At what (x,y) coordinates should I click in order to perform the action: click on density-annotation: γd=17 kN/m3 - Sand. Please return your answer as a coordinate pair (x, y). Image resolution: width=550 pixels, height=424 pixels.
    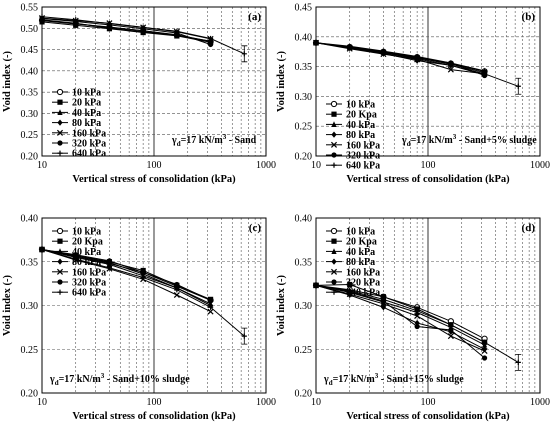
    Looking at the image, I should click on (214, 140).